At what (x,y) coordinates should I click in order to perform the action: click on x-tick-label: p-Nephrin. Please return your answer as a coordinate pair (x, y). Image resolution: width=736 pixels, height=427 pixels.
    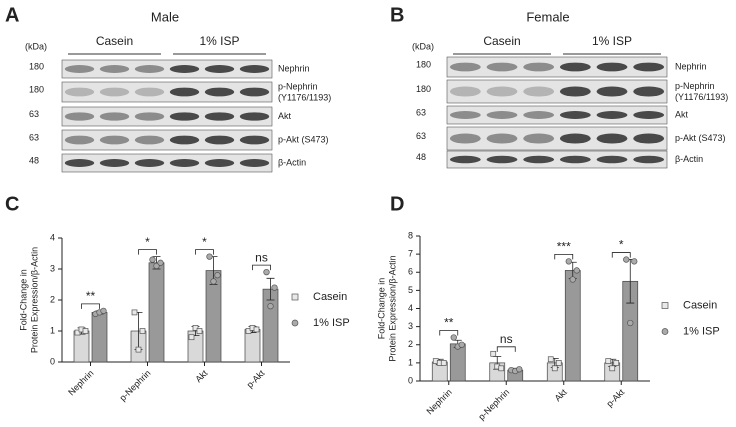
    Looking at the image, I should click on (493, 404).